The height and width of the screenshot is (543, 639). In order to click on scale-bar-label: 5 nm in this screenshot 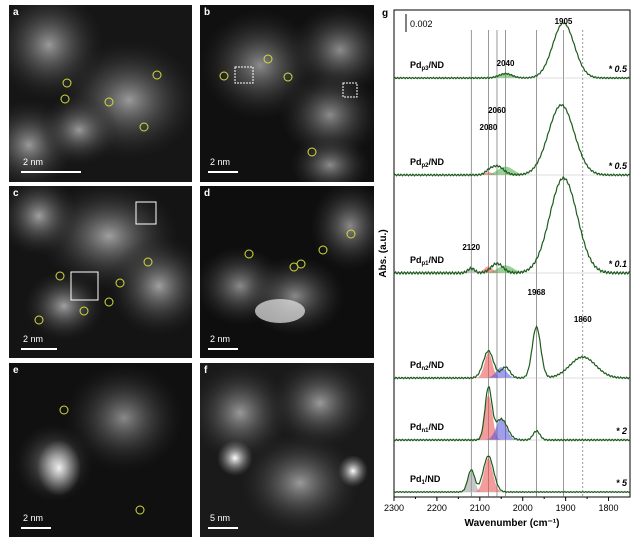, I will do `click(220, 518)`.